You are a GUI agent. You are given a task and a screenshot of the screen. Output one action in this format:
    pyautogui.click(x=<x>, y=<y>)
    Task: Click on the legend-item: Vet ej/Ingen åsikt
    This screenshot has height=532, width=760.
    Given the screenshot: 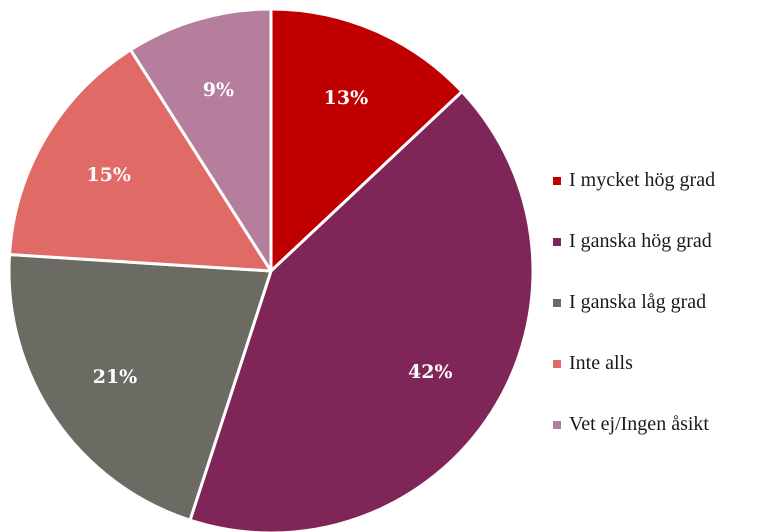 What is the action you would take?
    pyautogui.click(x=634, y=424)
    